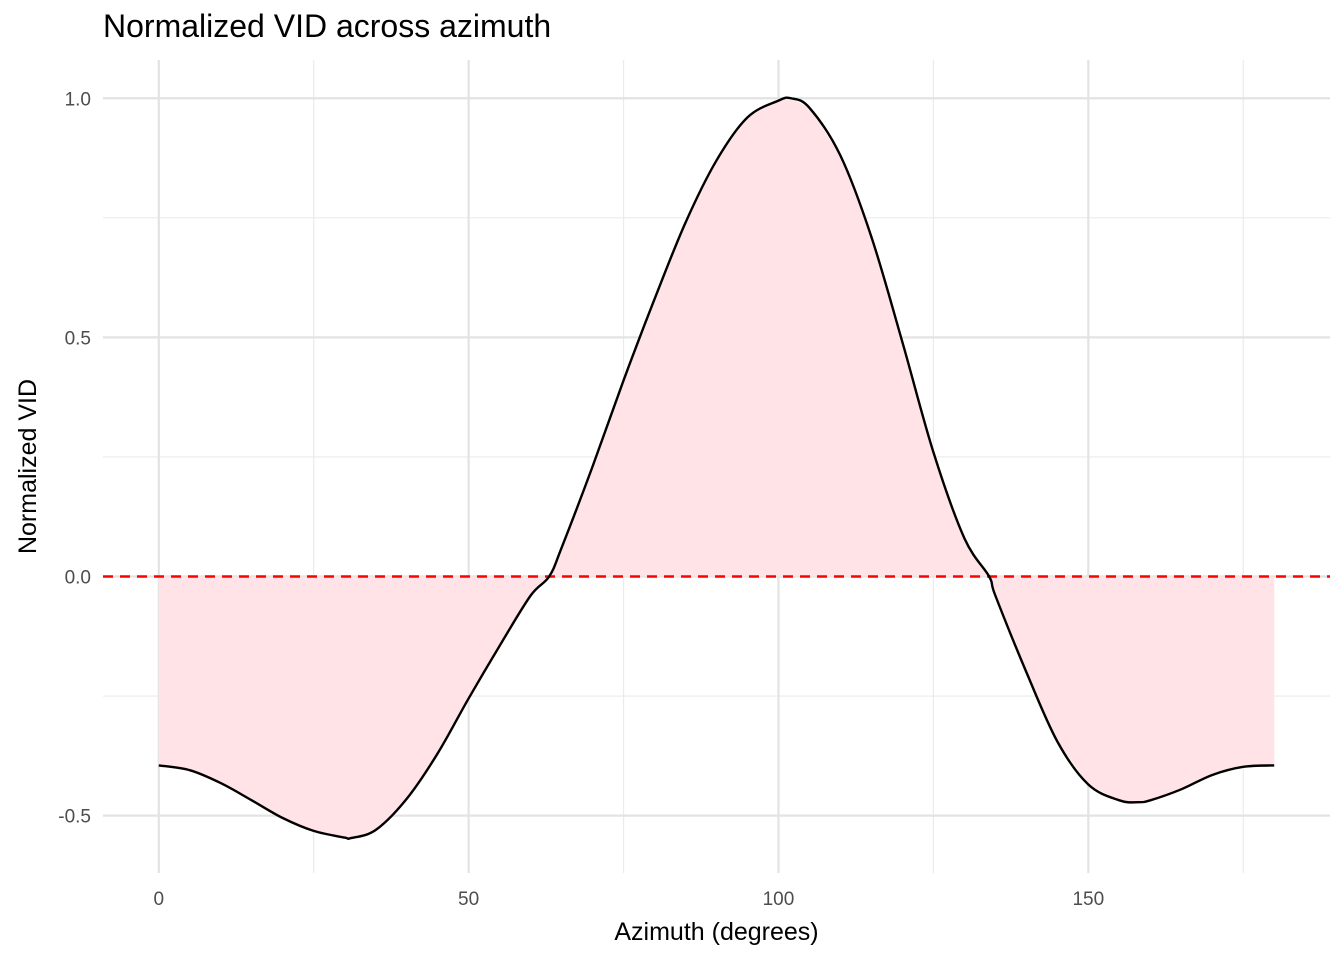 This screenshot has height=960, width=1344. What do you see at coordinates (468, 899) in the screenshot?
I see `x-tick-label: 50` at bounding box center [468, 899].